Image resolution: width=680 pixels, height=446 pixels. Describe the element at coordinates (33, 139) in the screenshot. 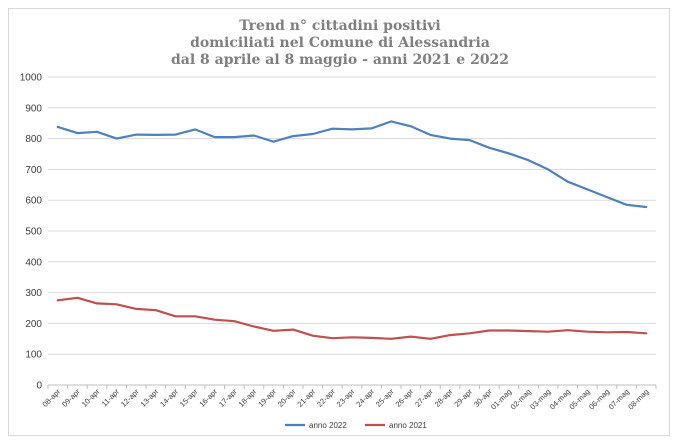

I see `y-tick-label: 800` at that location.